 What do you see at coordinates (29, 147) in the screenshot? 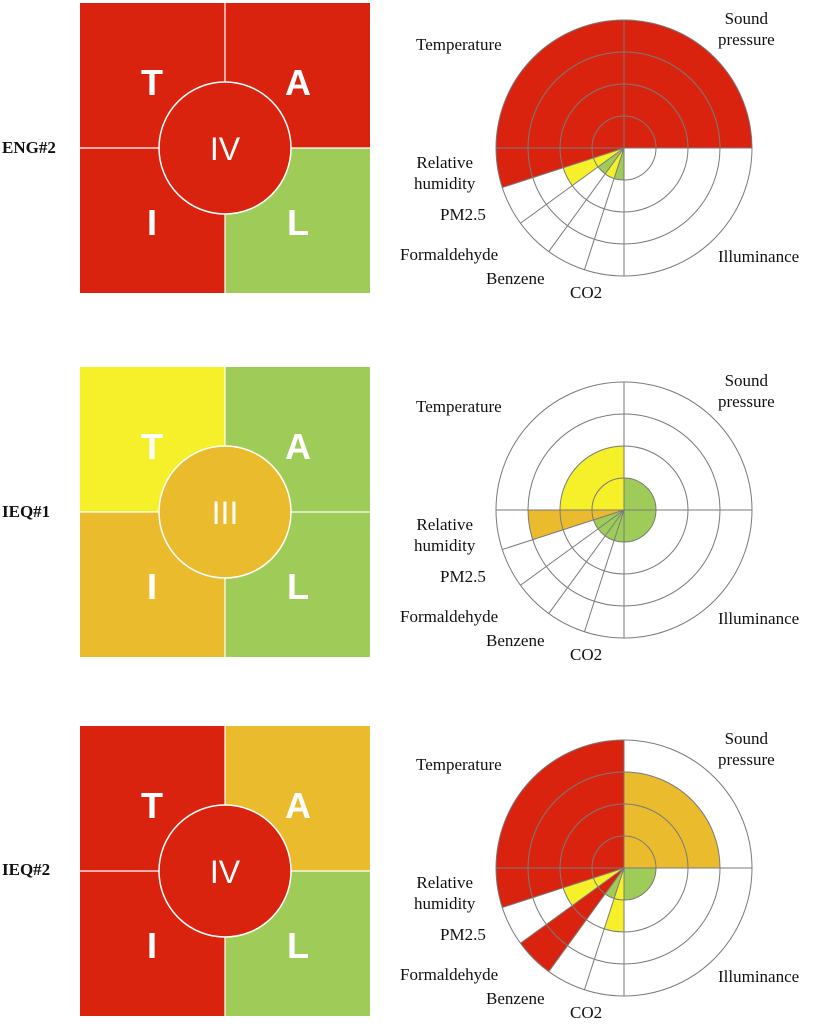
I see `row-label: ENG#2` at bounding box center [29, 147].